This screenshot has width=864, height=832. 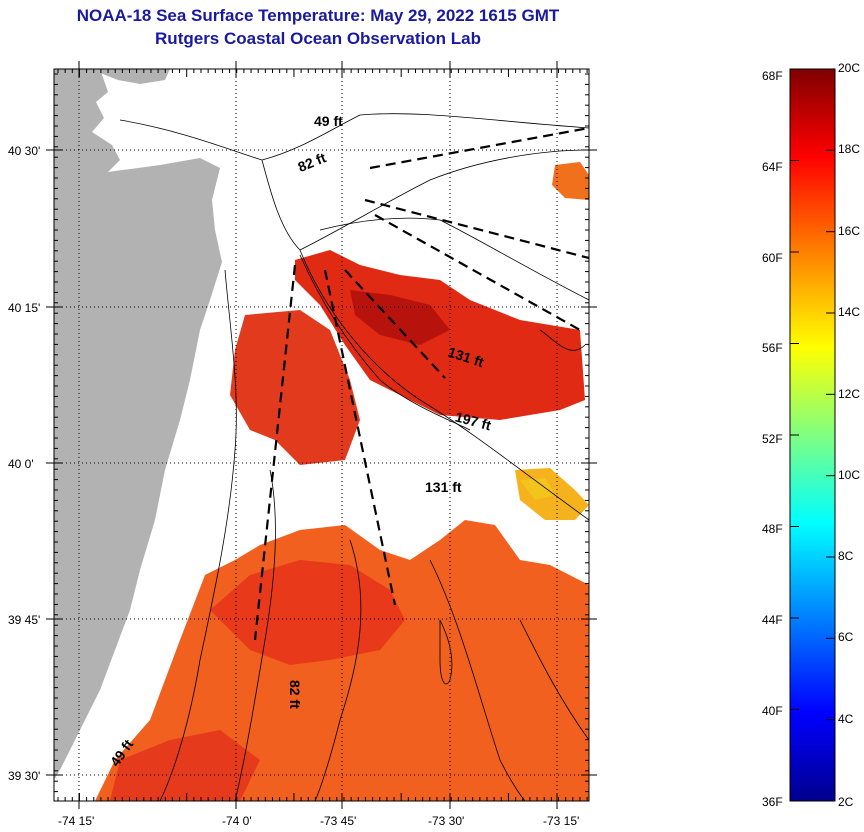 What do you see at coordinates (846, 556) in the screenshot?
I see `colorbar-c-label: 8C` at bounding box center [846, 556].